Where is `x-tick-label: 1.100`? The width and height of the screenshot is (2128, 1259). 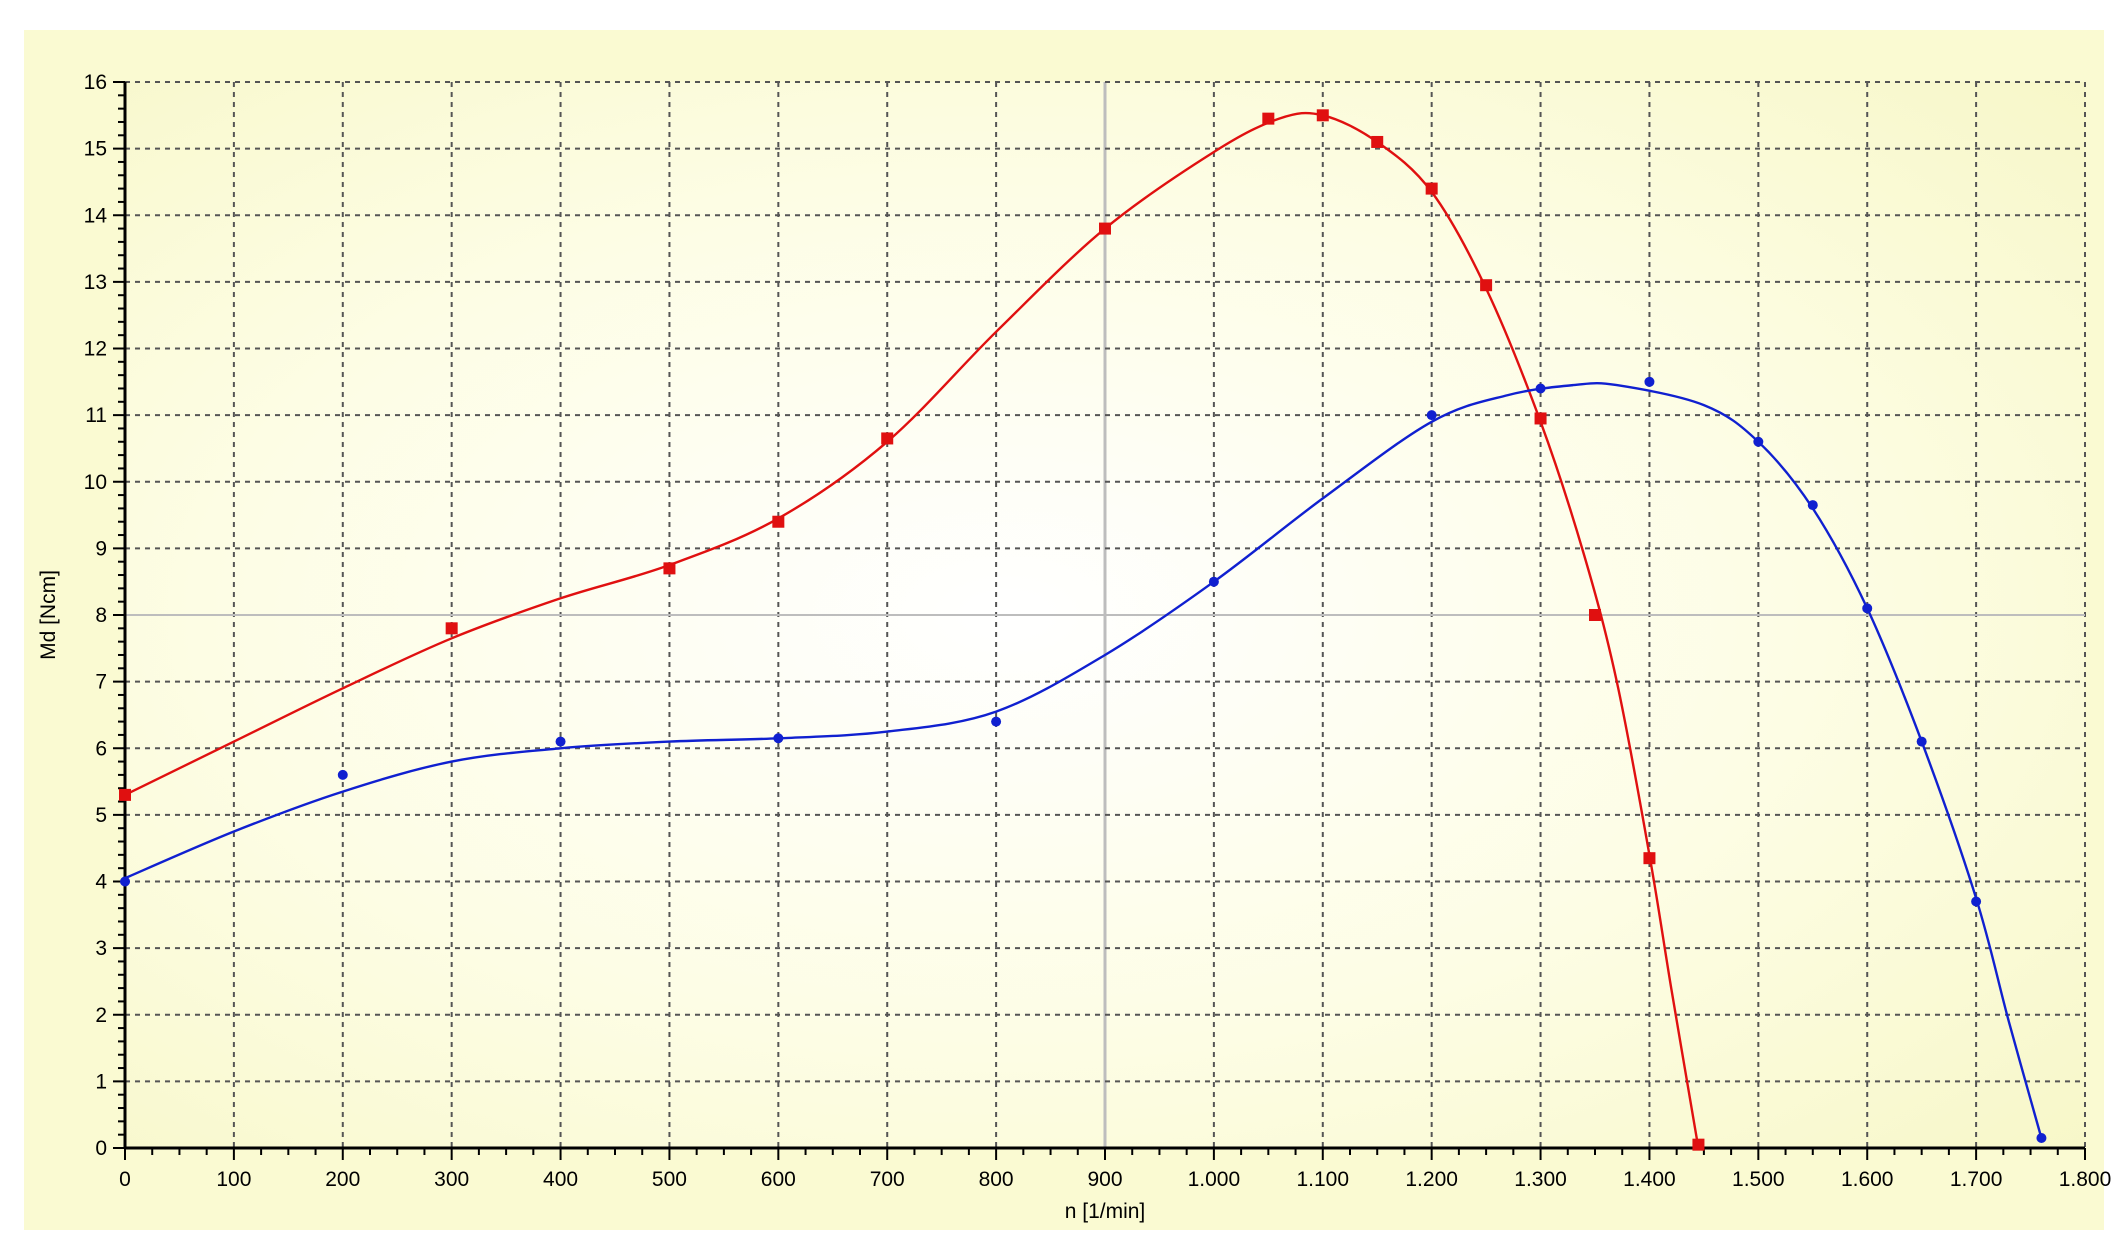
x-tick-label: 1.100 is located at coordinates (1322, 1179).